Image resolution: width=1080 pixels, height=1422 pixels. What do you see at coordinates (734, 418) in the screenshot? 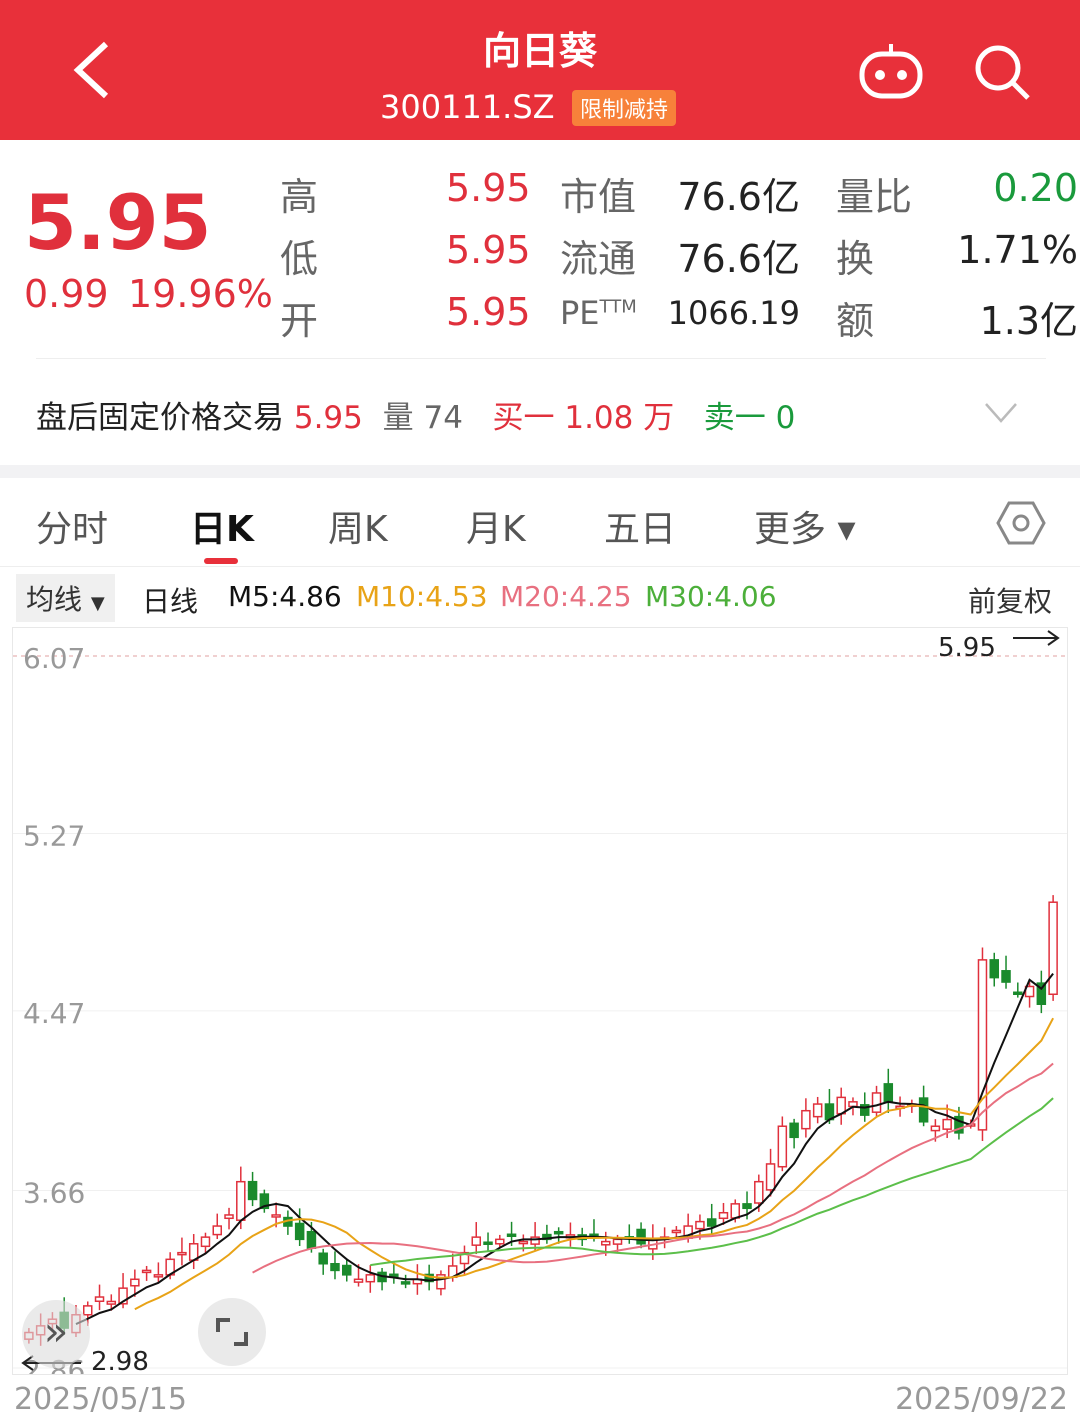
I see `sell-label: 卖一` at bounding box center [734, 418].